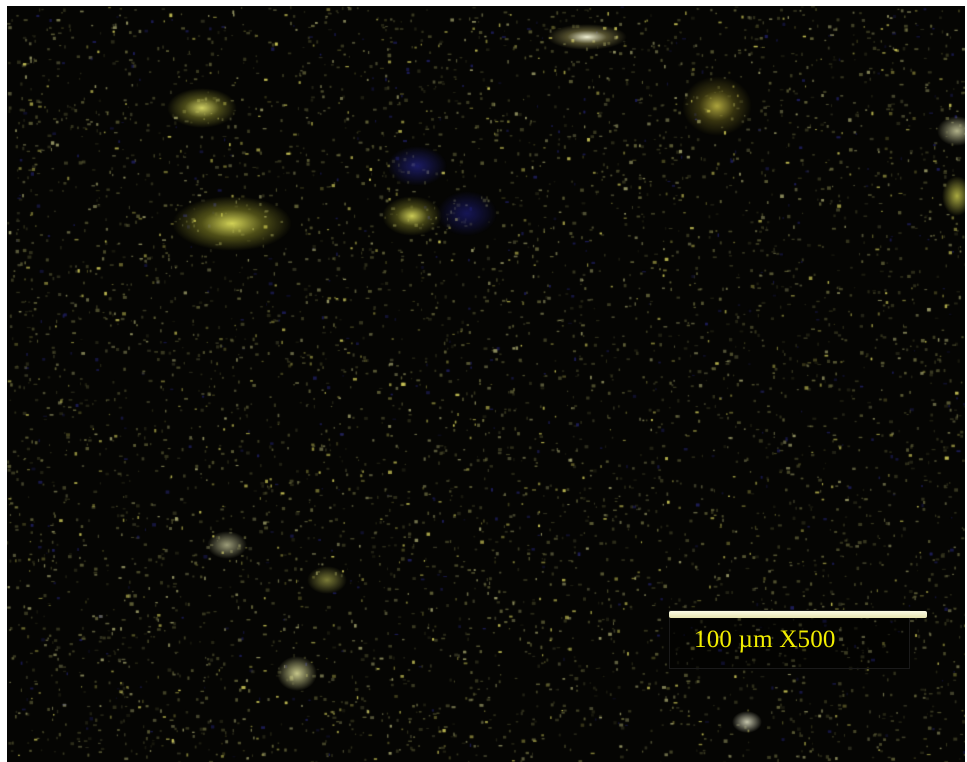  I want to click on scale-bar-box, so click(789, 639).